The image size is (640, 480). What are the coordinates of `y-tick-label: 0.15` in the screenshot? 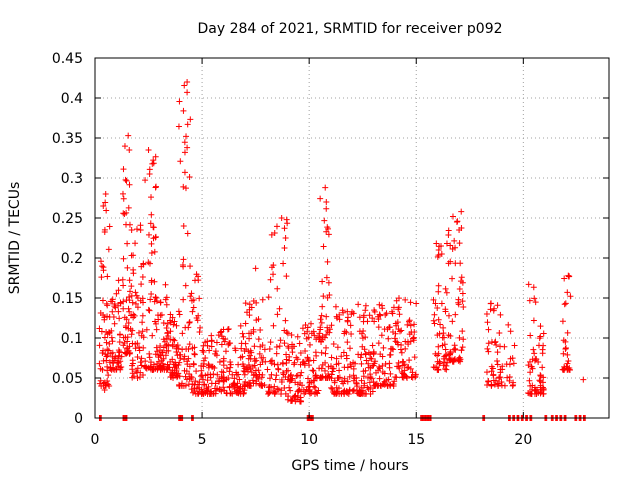 It's located at (67, 299).